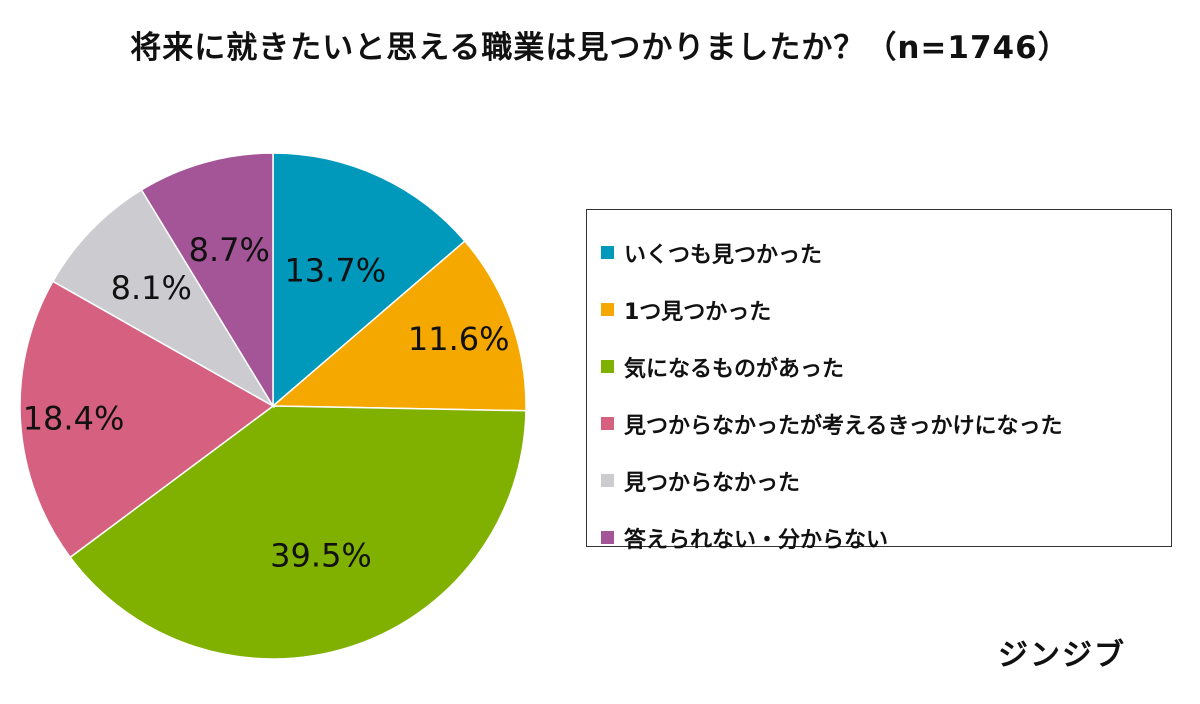 This screenshot has height=704, width=1200. What do you see at coordinates (1062, 655) in the screenshot?
I see `brand-logo: ジンジブ` at bounding box center [1062, 655].